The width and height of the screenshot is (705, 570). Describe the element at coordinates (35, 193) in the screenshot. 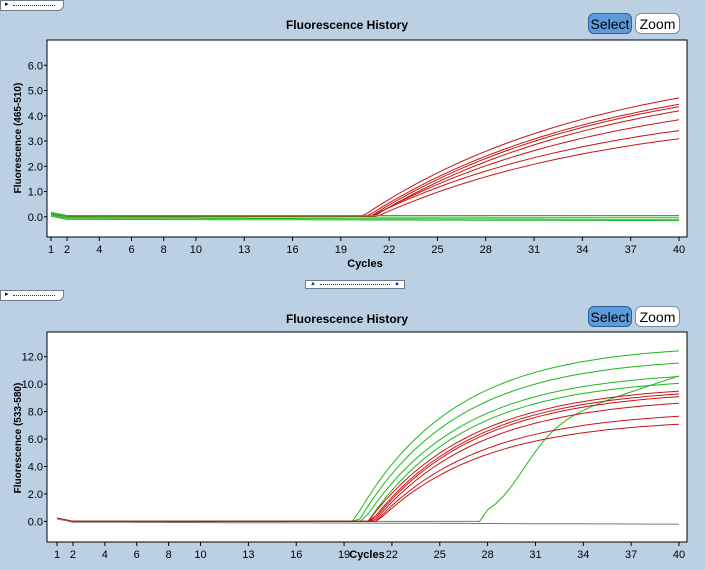

I see `y-tick-label: 1.0` at that location.